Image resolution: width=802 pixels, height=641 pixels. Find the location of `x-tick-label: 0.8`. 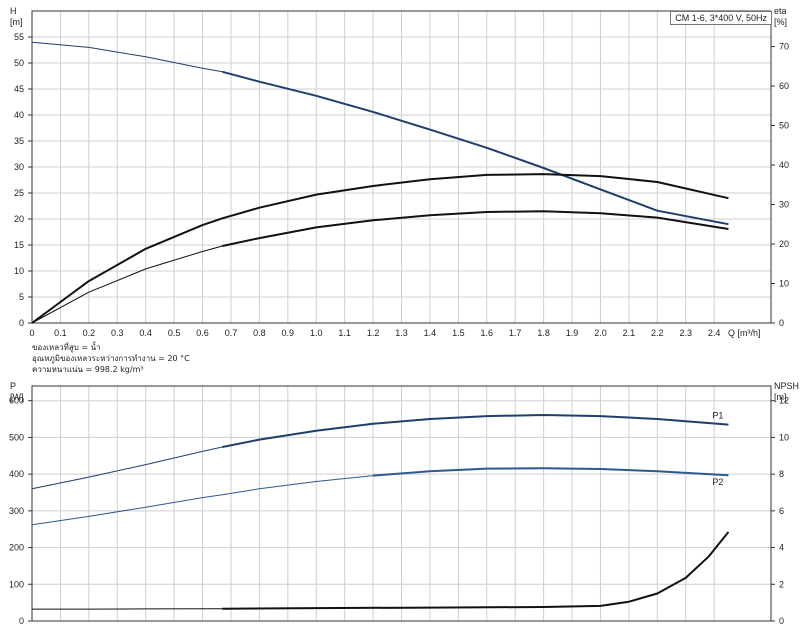

x-tick-label: 0.8 is located at coordinates (259, 333).